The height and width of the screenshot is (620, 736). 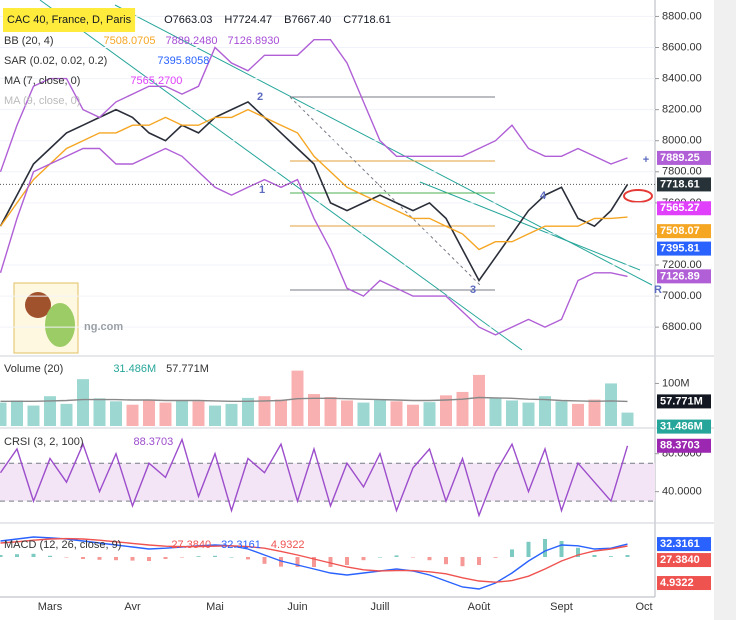 I want to click on x-tick-label: Sept, so click(x=561, y=607).